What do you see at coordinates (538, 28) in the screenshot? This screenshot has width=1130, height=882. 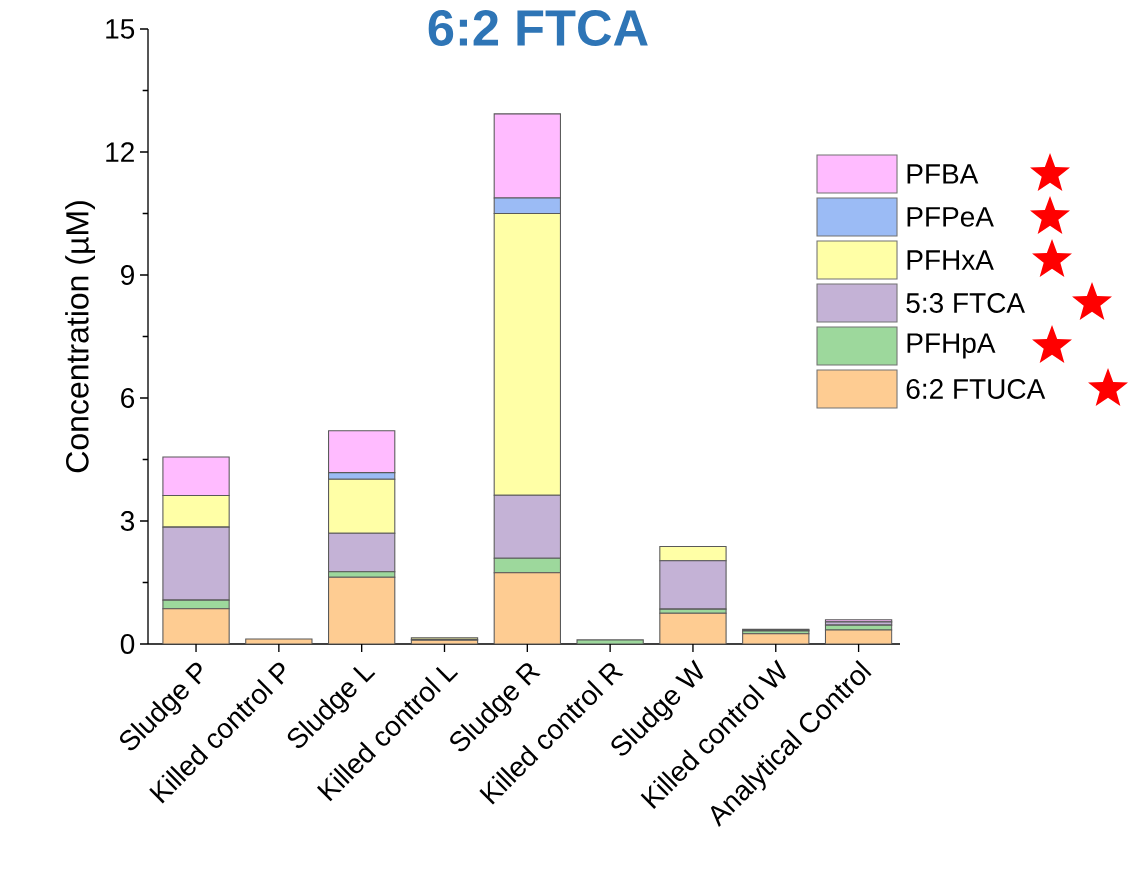 I see `chart-title: 6:2 FTCA` at bounding box center [538, 28].